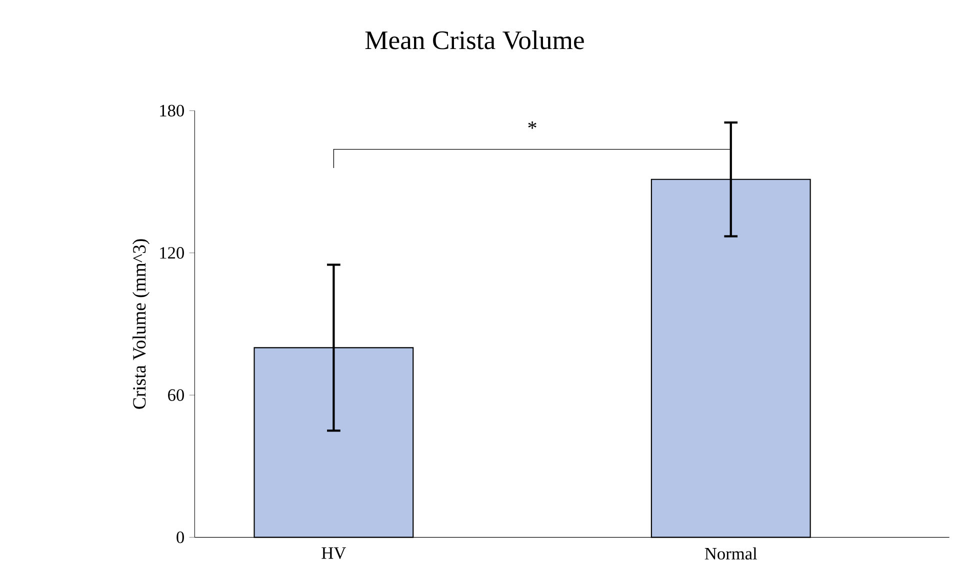 Image resolution: width=954 pixels, height=584 pixels. I want to click on x-tick-label: HV, so click(334, 553).